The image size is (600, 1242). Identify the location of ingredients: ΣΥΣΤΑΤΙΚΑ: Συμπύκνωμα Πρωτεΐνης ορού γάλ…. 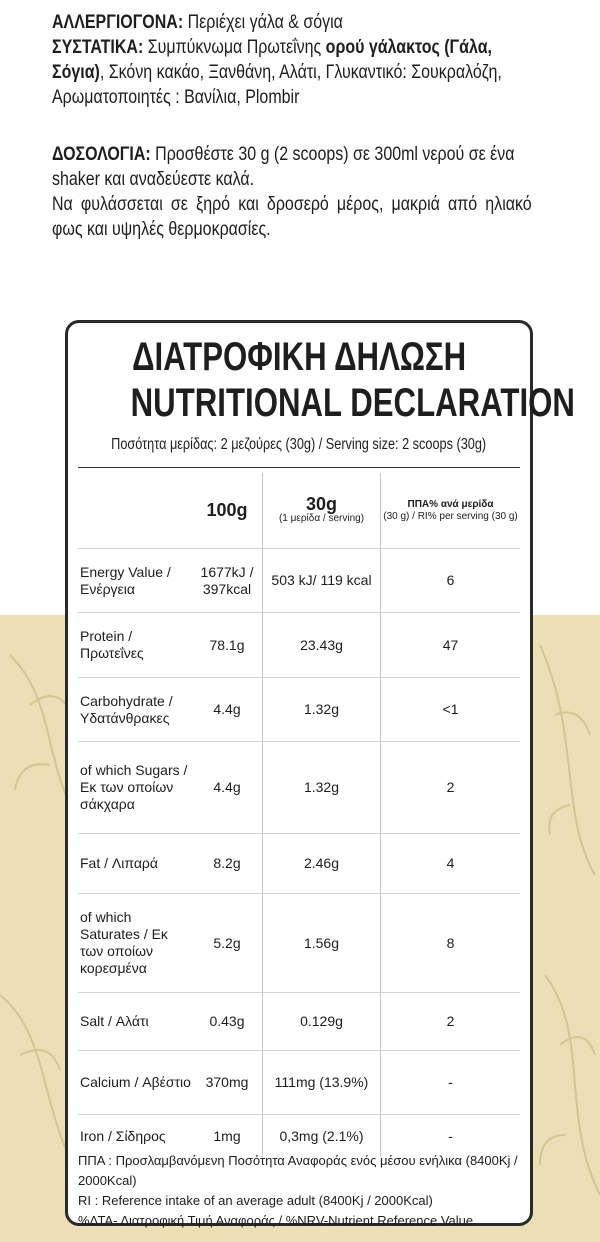
(292, 72).